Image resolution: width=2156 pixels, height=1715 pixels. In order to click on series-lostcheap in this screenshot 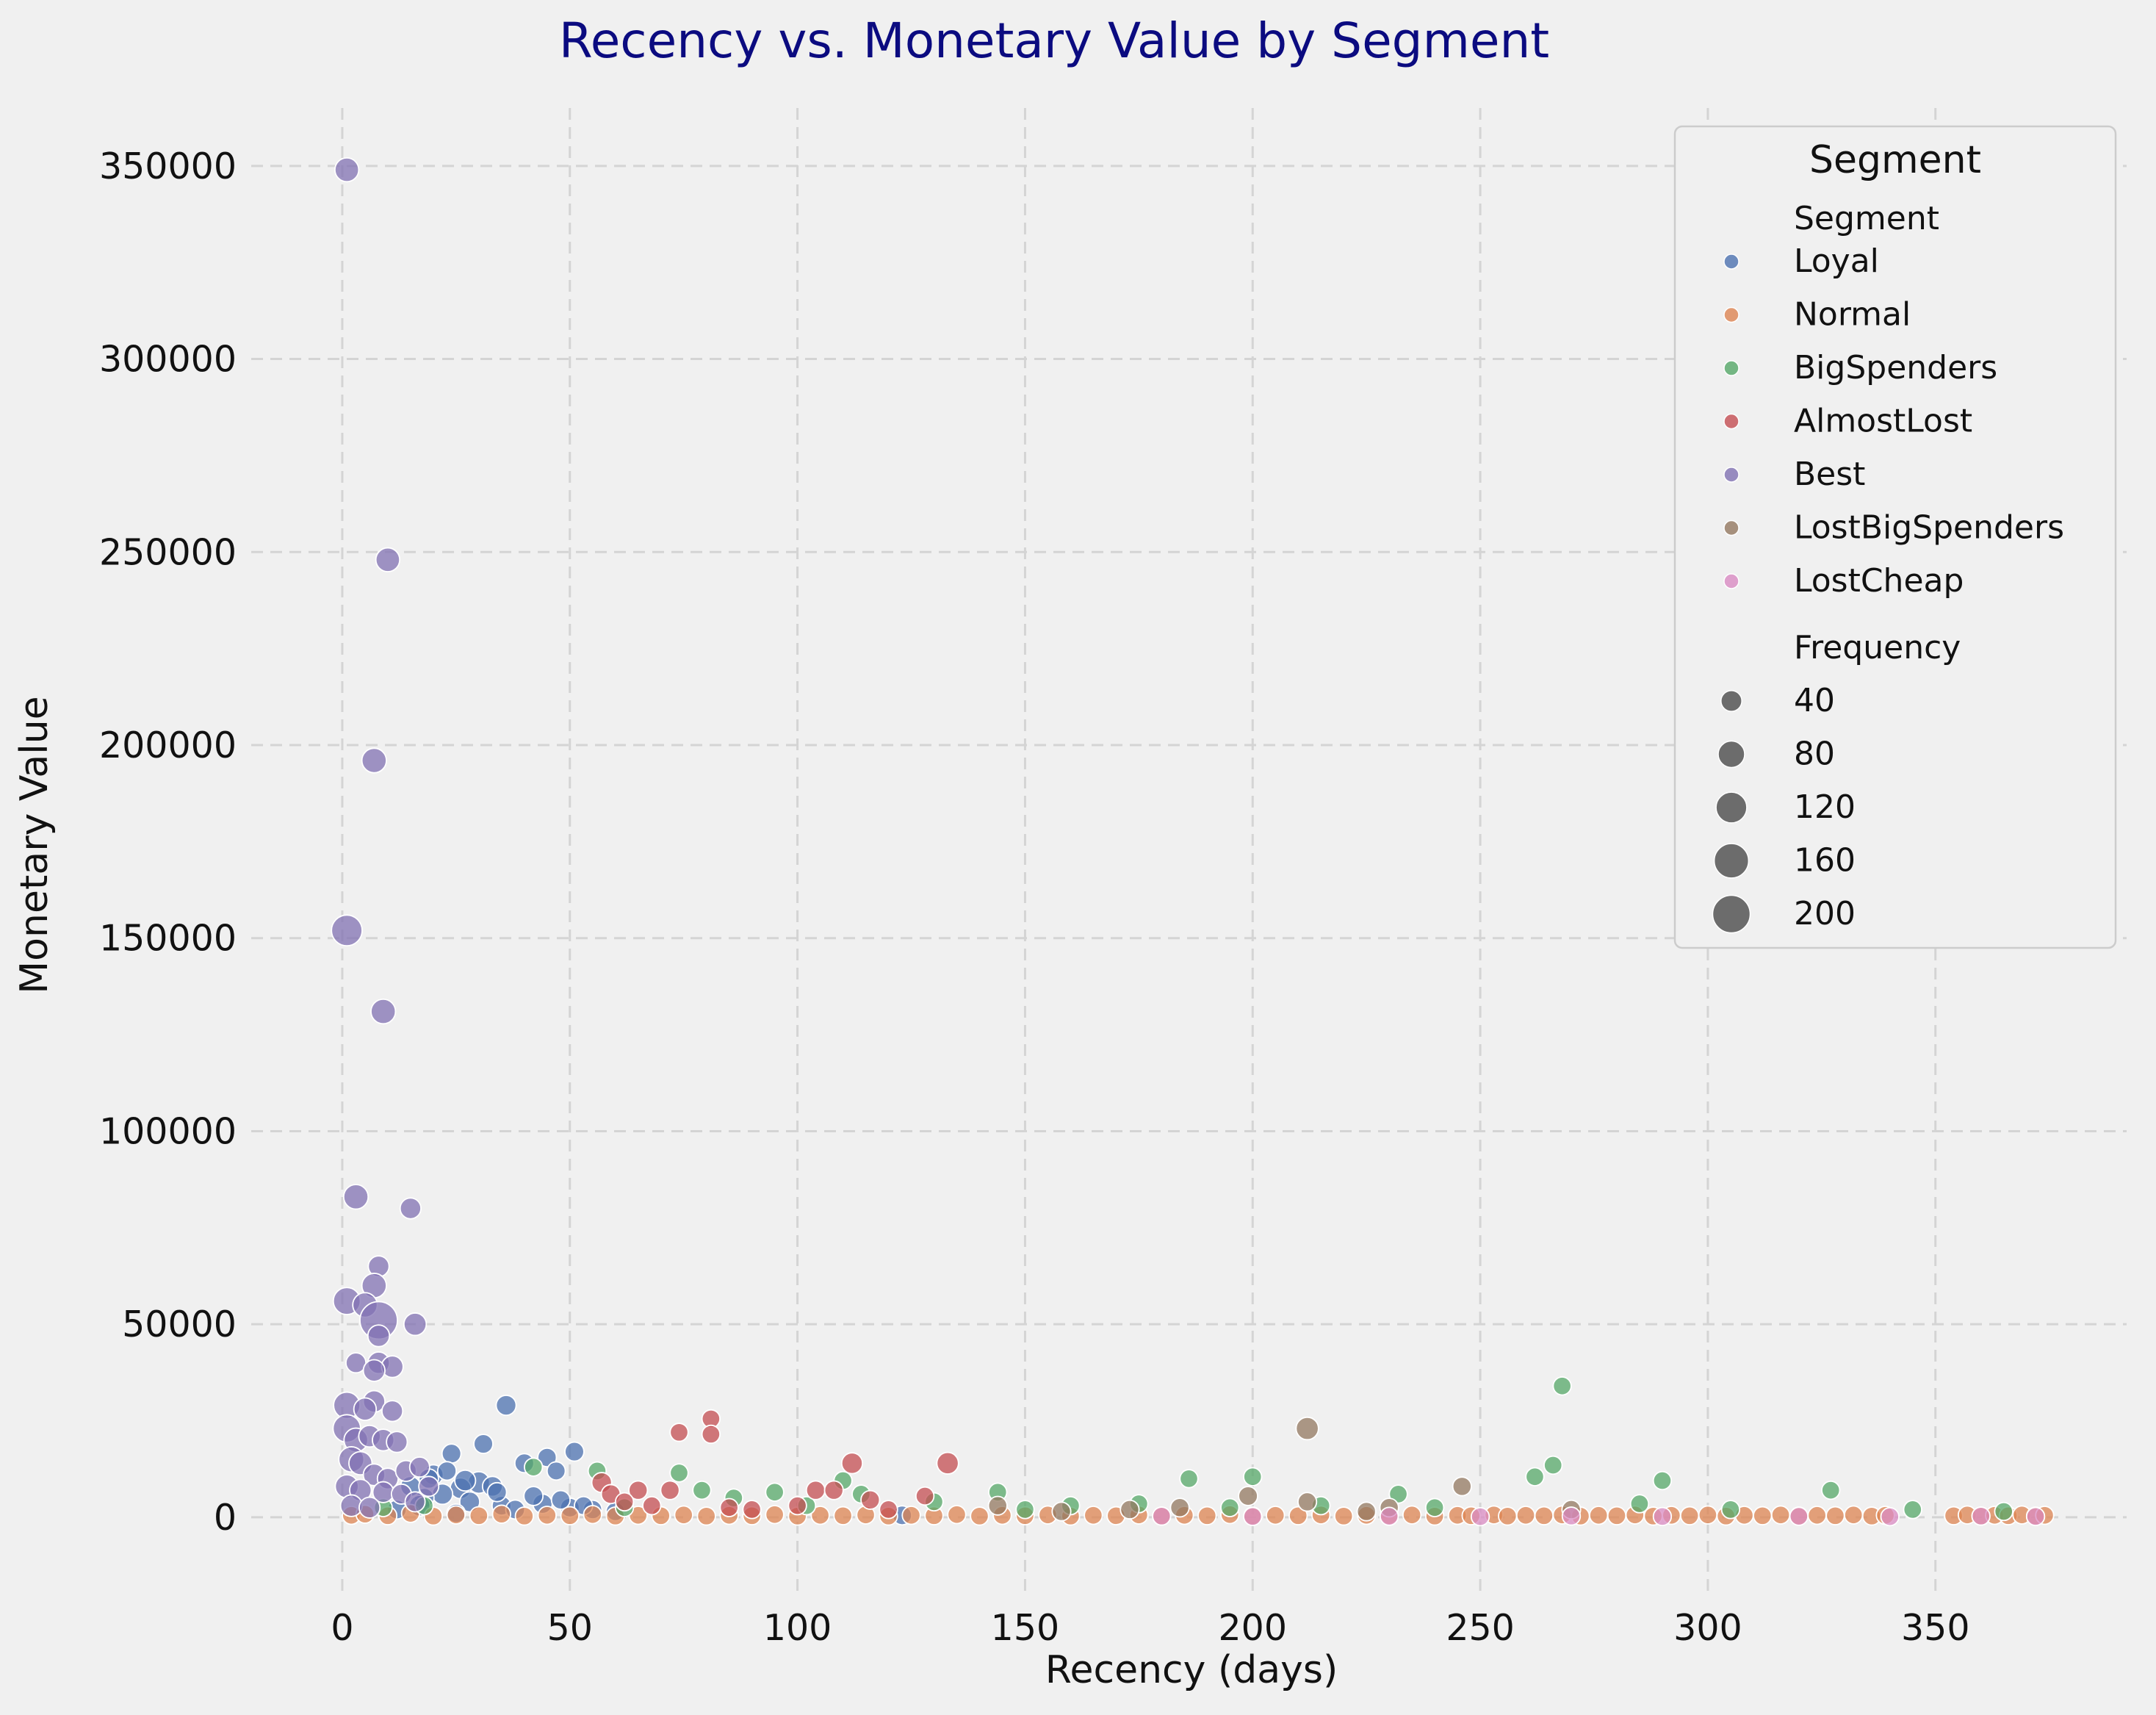, I will do `click(1599, 1516)`.